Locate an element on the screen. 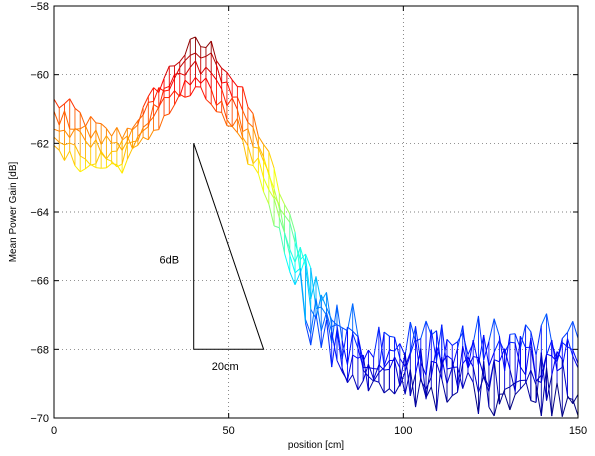 This screenshot has height=456, width=595. slope-triangle is located at coordinates (229, 246).